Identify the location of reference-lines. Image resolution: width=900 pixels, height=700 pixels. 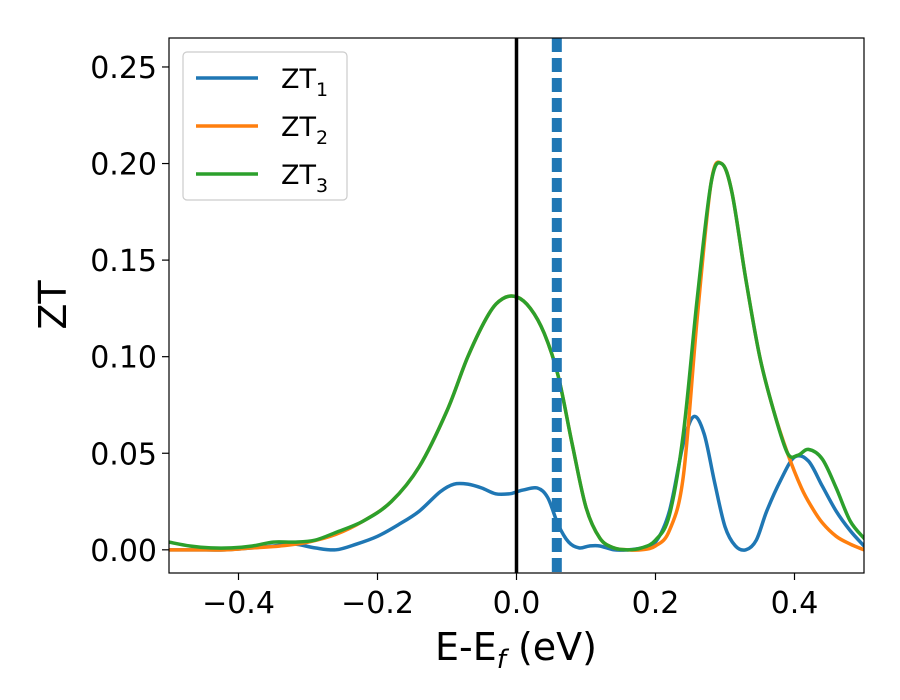
(538, 305).